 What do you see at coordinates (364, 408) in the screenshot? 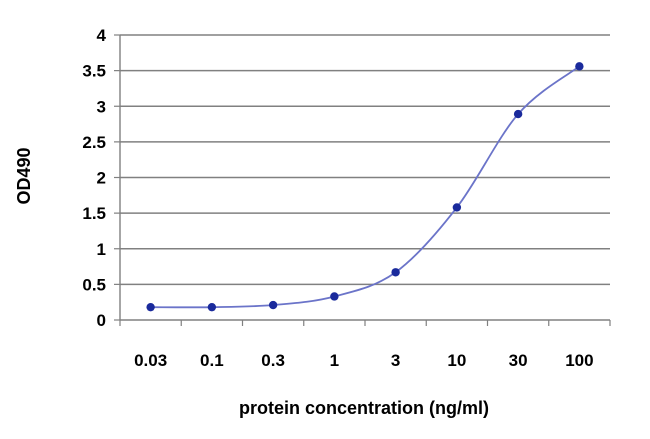
I see `x-axis-title: protein concentration (ng/ml)` at bounding box center [364, 408].